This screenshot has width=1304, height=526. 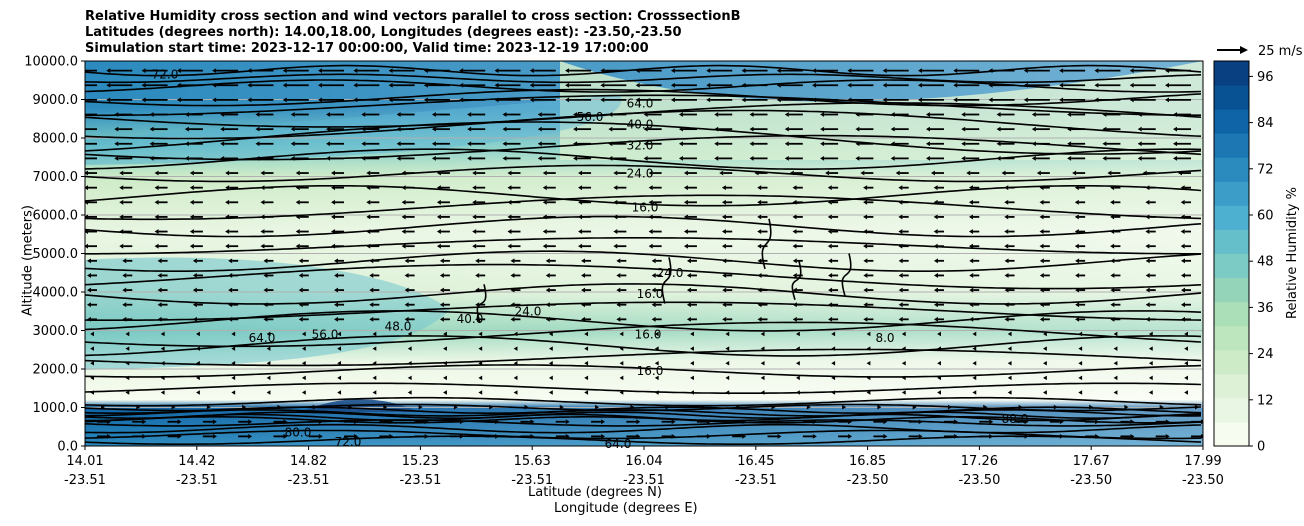 I want to click on colorbar-swatch, so click(x=1231, y=314).